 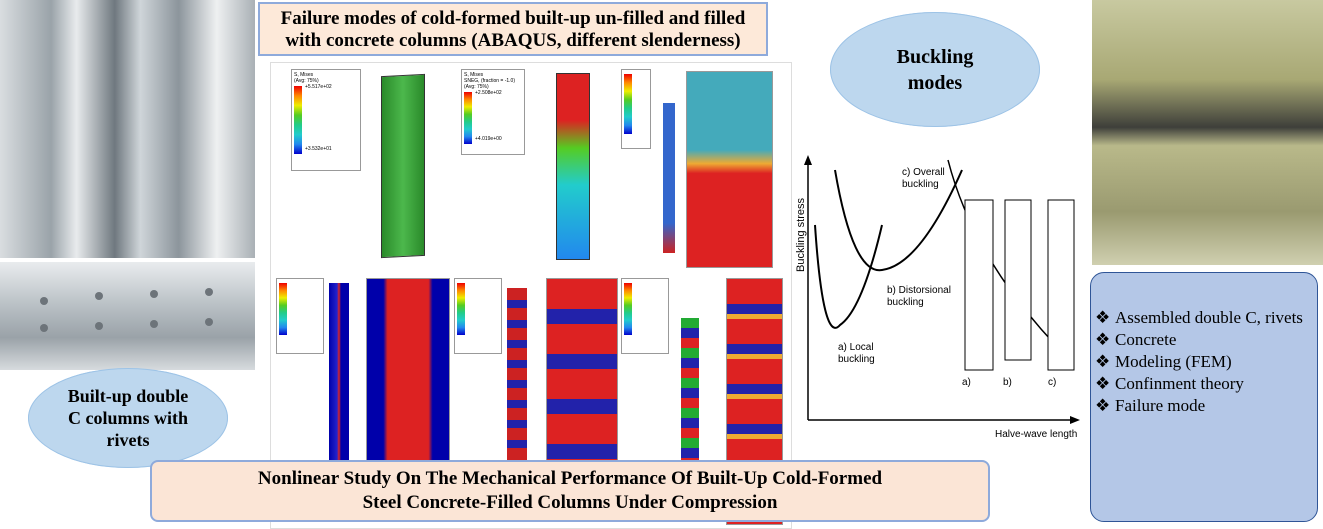 I want to click on fea-column-green, so click(x=403, y=166).